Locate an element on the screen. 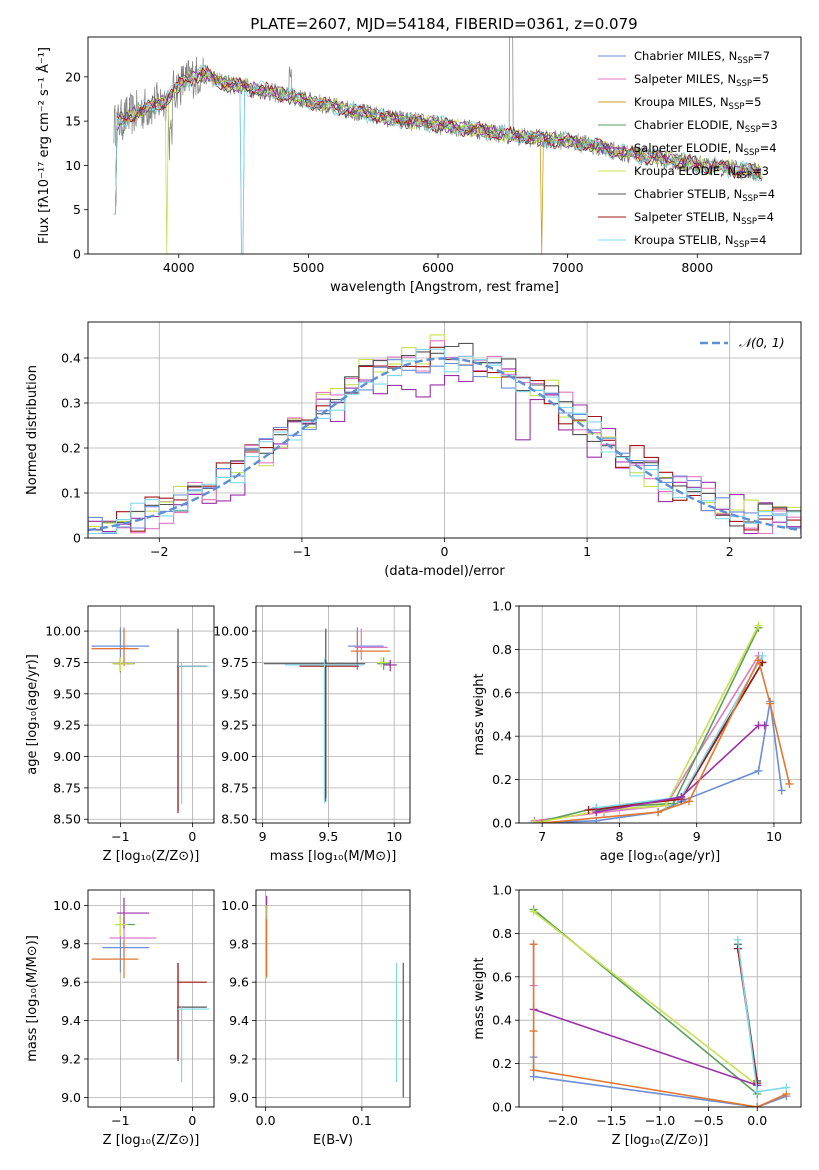 The image size is (819, 1170). weight_vs_Z-xtick-label: −1.0 is located at coordinates (660, 1120).